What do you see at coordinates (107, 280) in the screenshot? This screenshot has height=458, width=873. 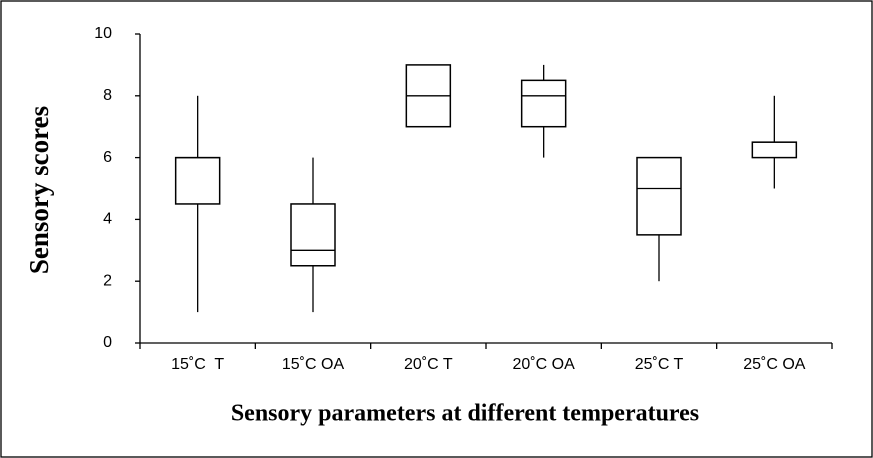 I see `y-tick-label: 2` at bounding box center [107, 280].